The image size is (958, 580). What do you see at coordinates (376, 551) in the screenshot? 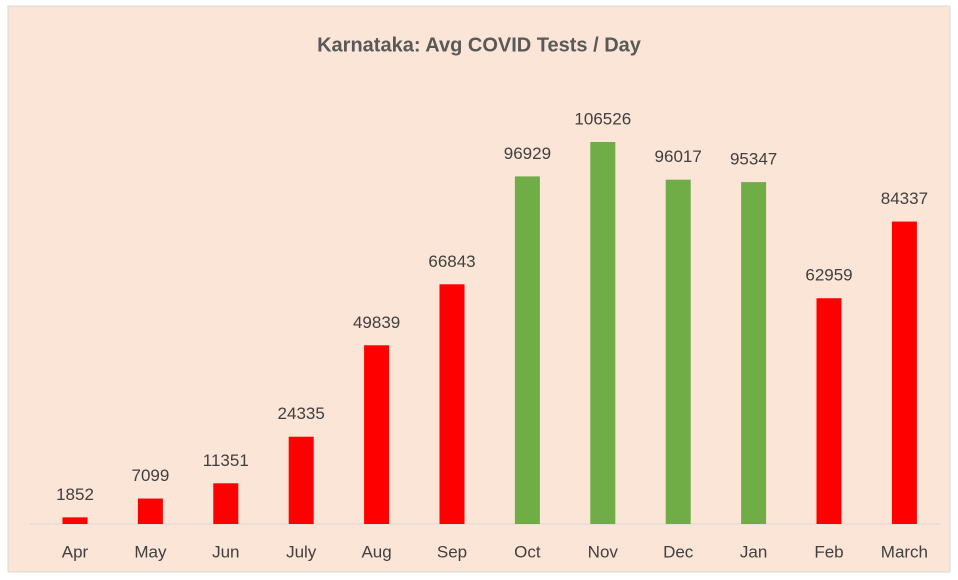
I see `x-tick-label: Aug` at bounding box center [376, 551].